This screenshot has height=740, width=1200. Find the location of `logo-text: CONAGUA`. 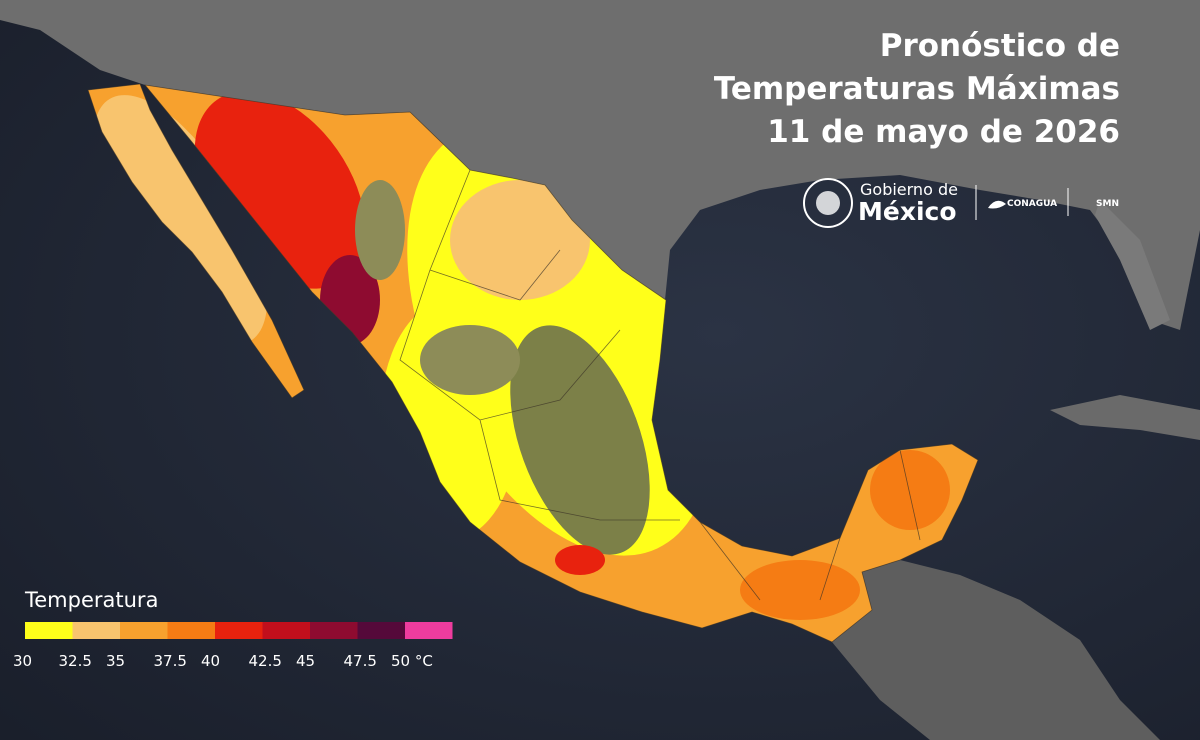

logo-text: CONAGUA is located at coordinates (1032, 204).